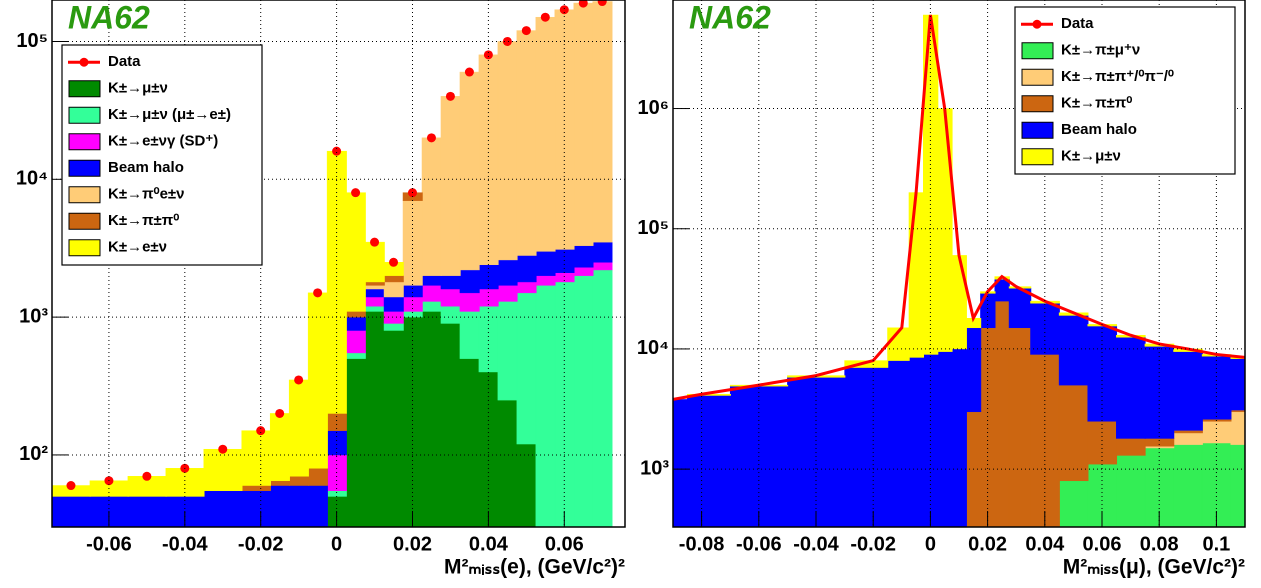 This screenshot has width=1261, height=588. I want to click on legend-box, so click(1125, 90).